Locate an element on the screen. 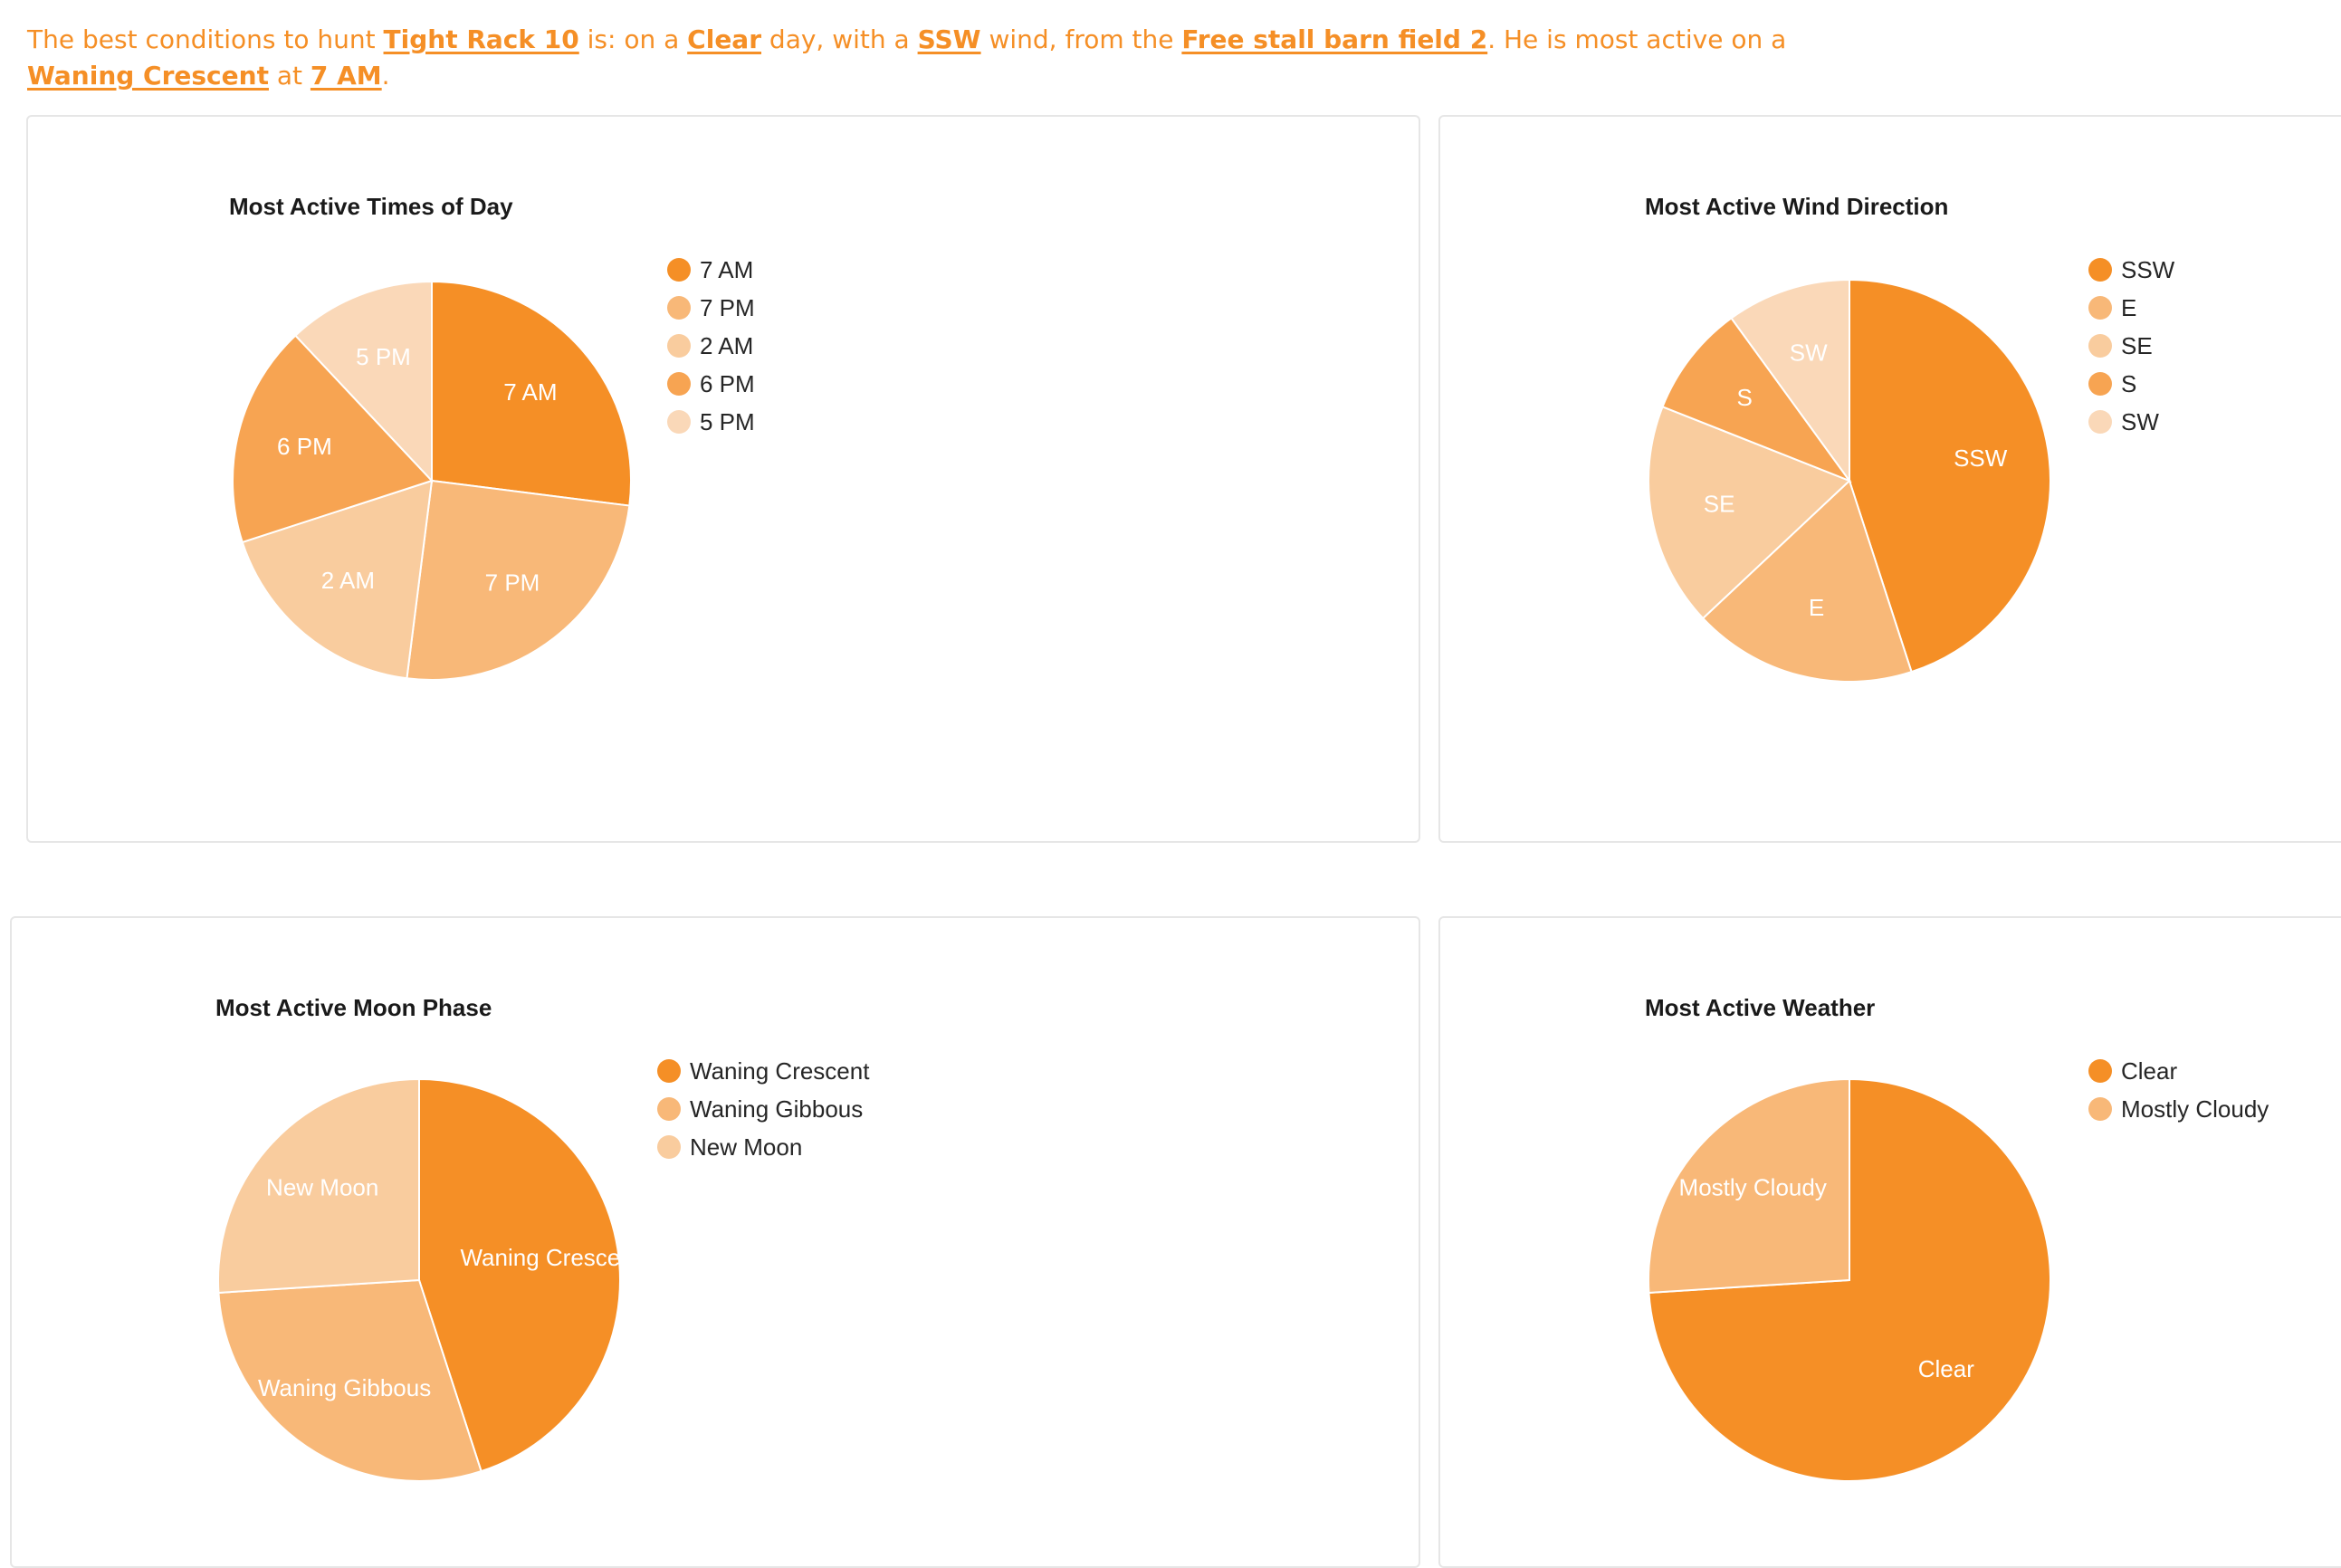 The image size is (2341, 1568). slice-label-se: SE is located at coordinates (1719, 503).